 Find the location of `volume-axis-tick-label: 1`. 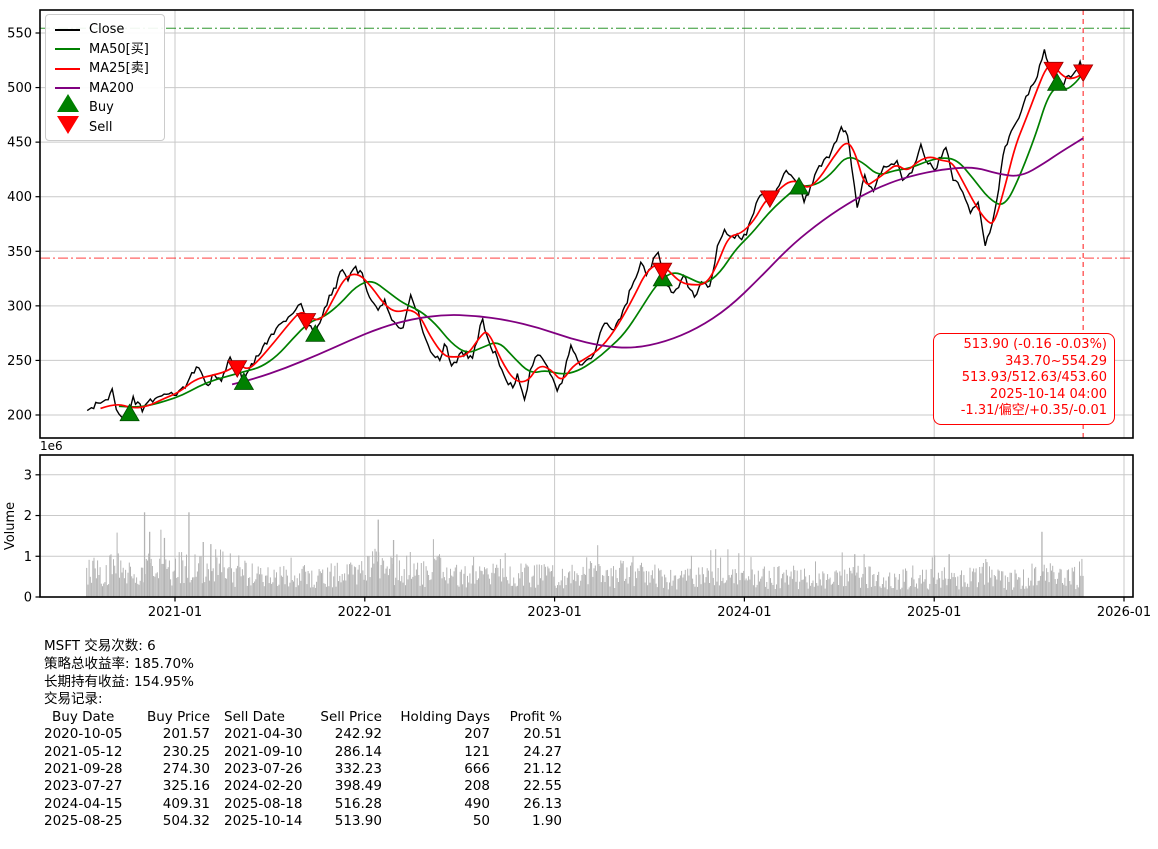

volume-axis-tick-label: 1 is located at coordinates (28, 557).